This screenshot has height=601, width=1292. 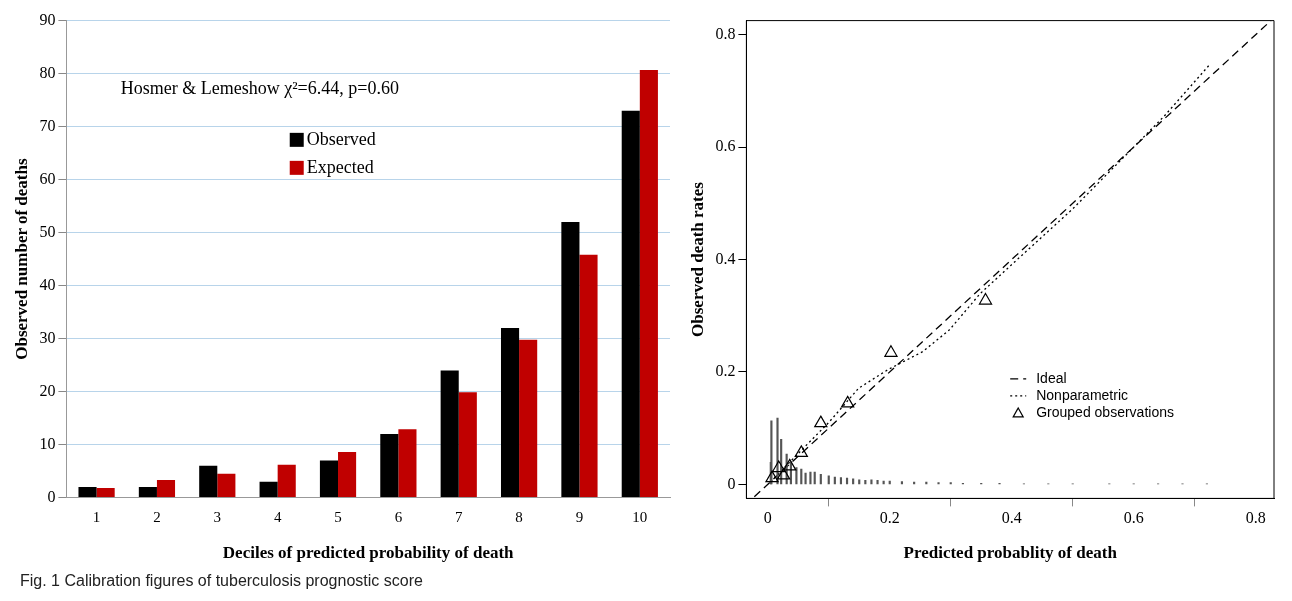 What do you see at coordinates (338, 516) in the screenshot?
I see `x-tick-label: 5` at bounding box center [338, 516].